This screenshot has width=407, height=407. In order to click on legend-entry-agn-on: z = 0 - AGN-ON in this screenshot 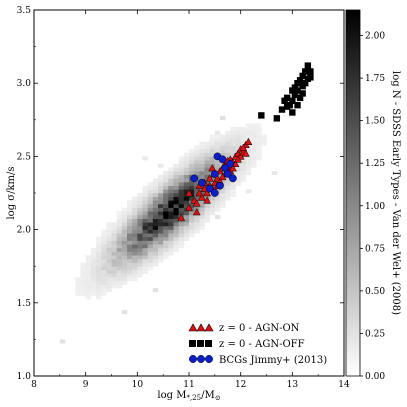, I will do `click(244, 328)`.